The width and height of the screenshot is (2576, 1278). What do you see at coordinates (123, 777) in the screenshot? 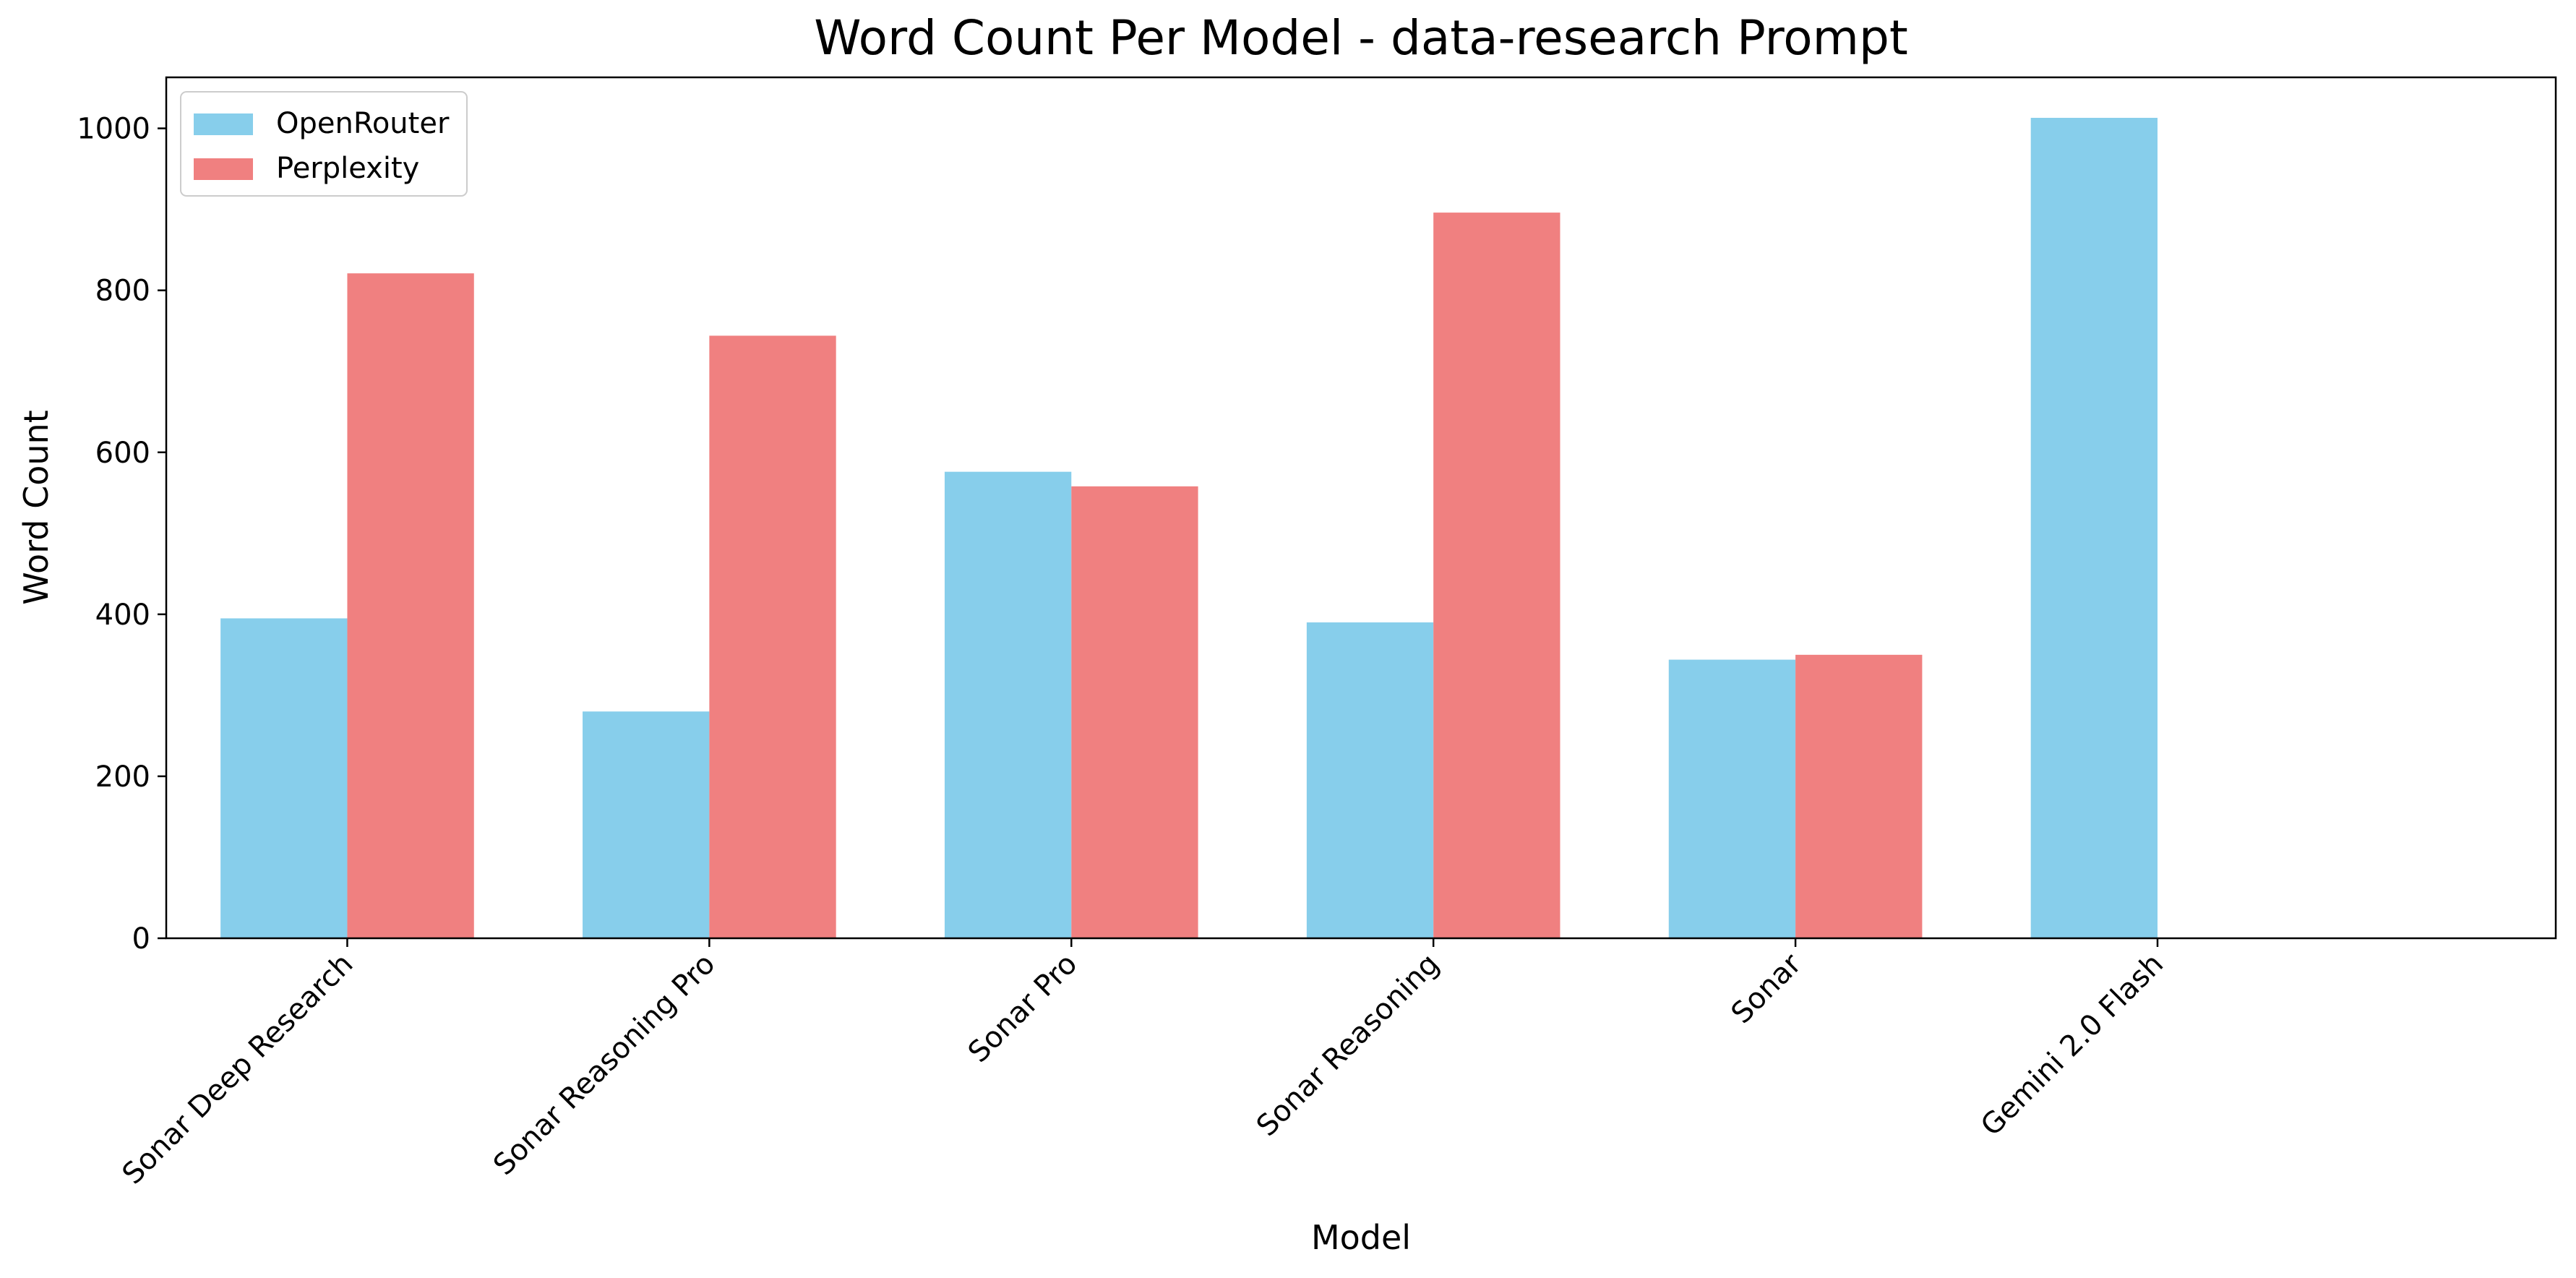
I see `y-tick-label: 200` at bounding box center [123, 777].